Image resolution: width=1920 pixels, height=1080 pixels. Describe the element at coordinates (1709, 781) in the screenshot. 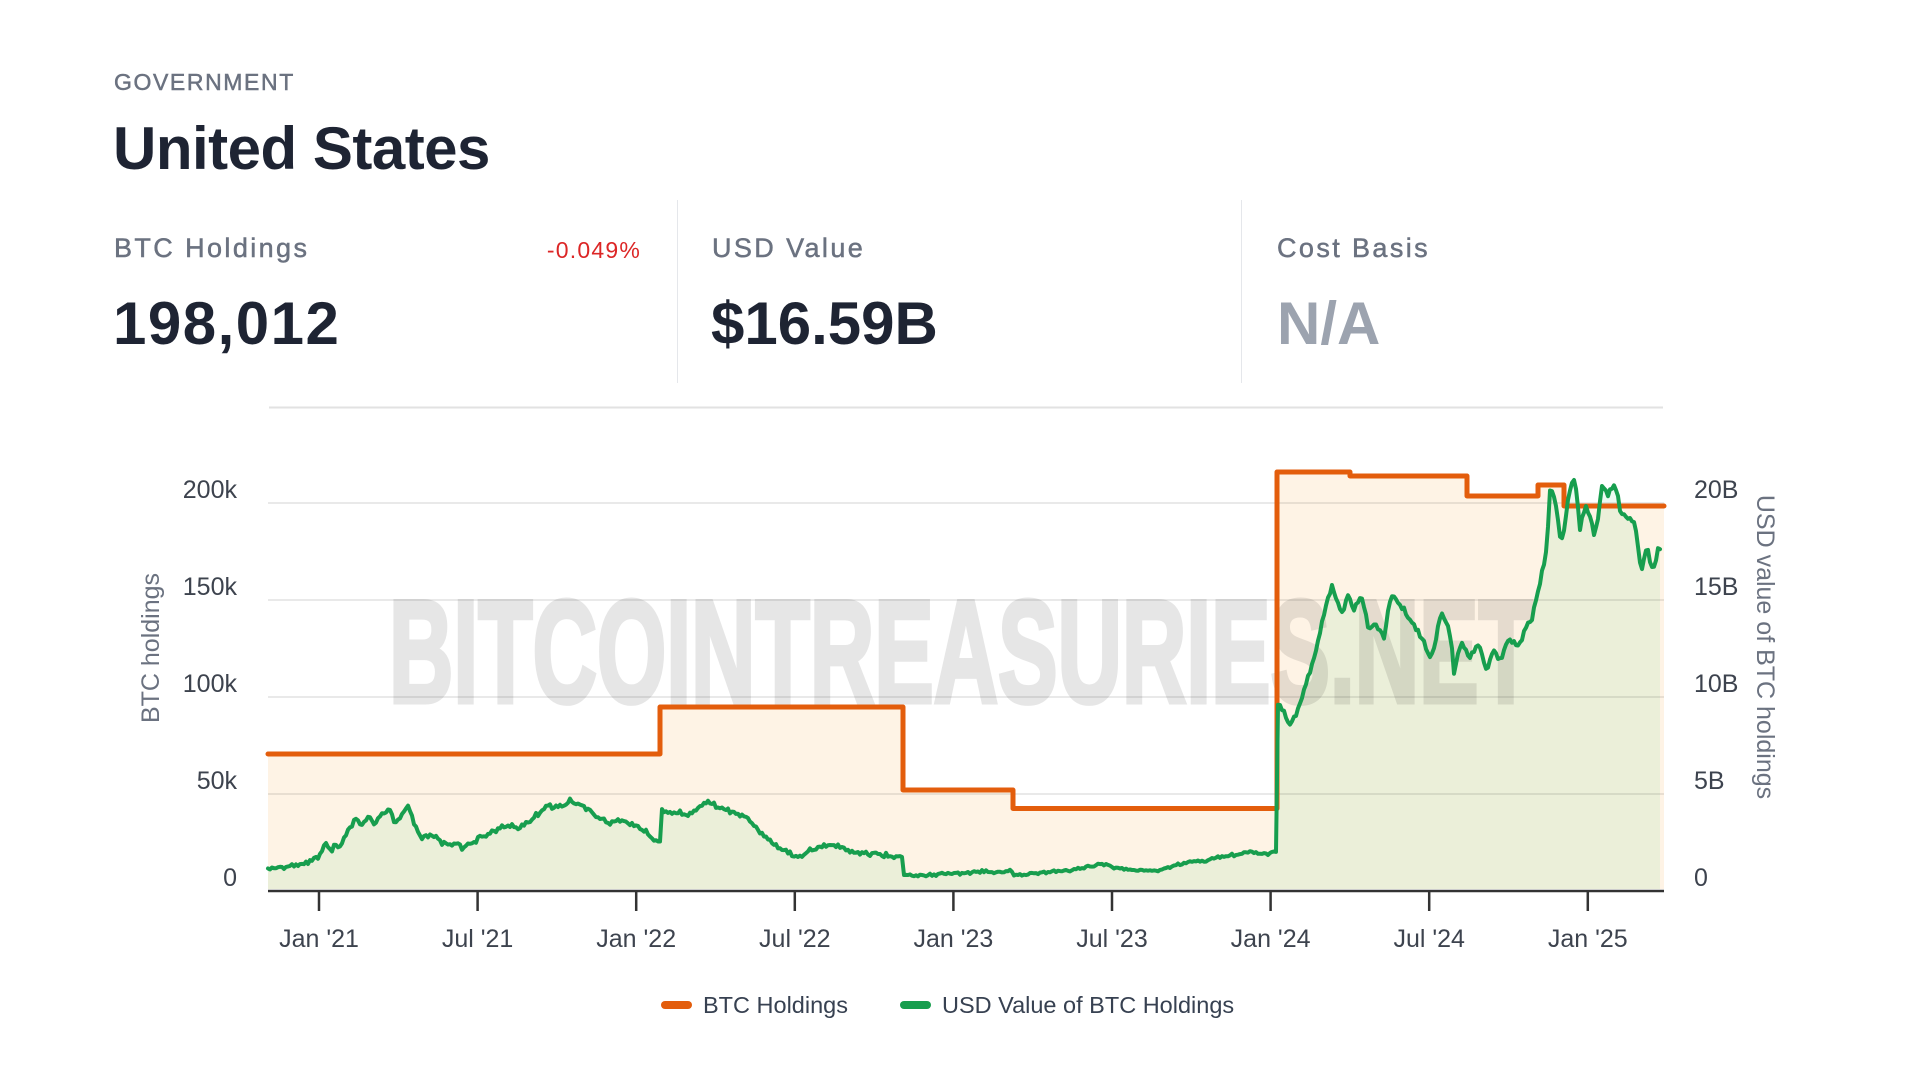

I see `svg-text: 5B` at that location.